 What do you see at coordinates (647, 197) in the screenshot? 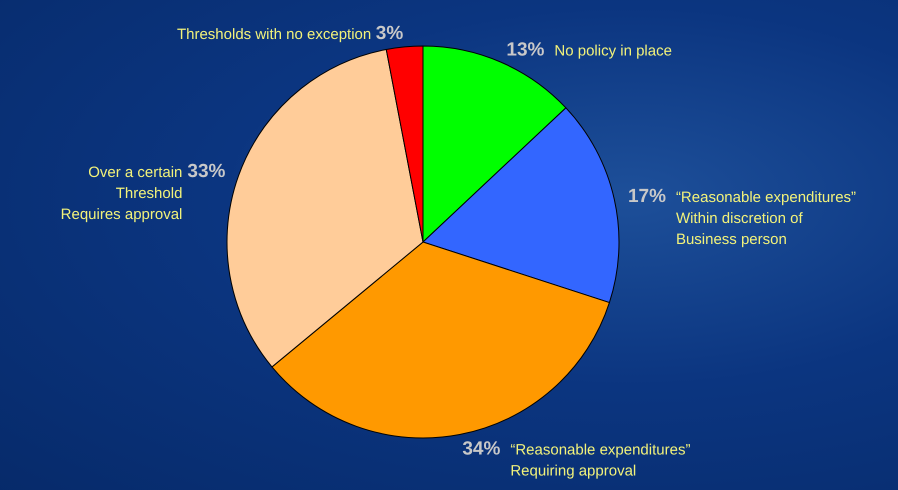
I see `data-label: 17%` at bounding box center [647, 197].